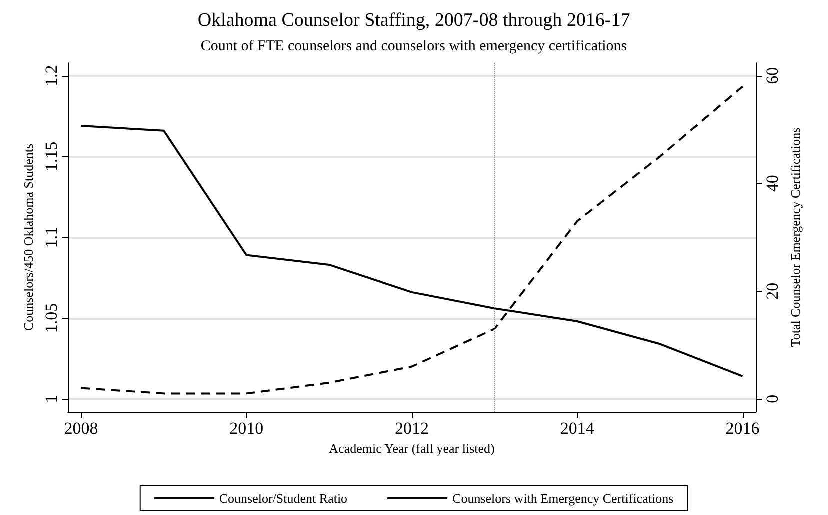 The height and width of the screenshot is (515, 828). What do you see at coordinates (414, 20) in the screenshot?
I see `chart-title: Oklahoma Counselor Staffing, 2007-08 through 2016-17` at bounding box center [414, 20].